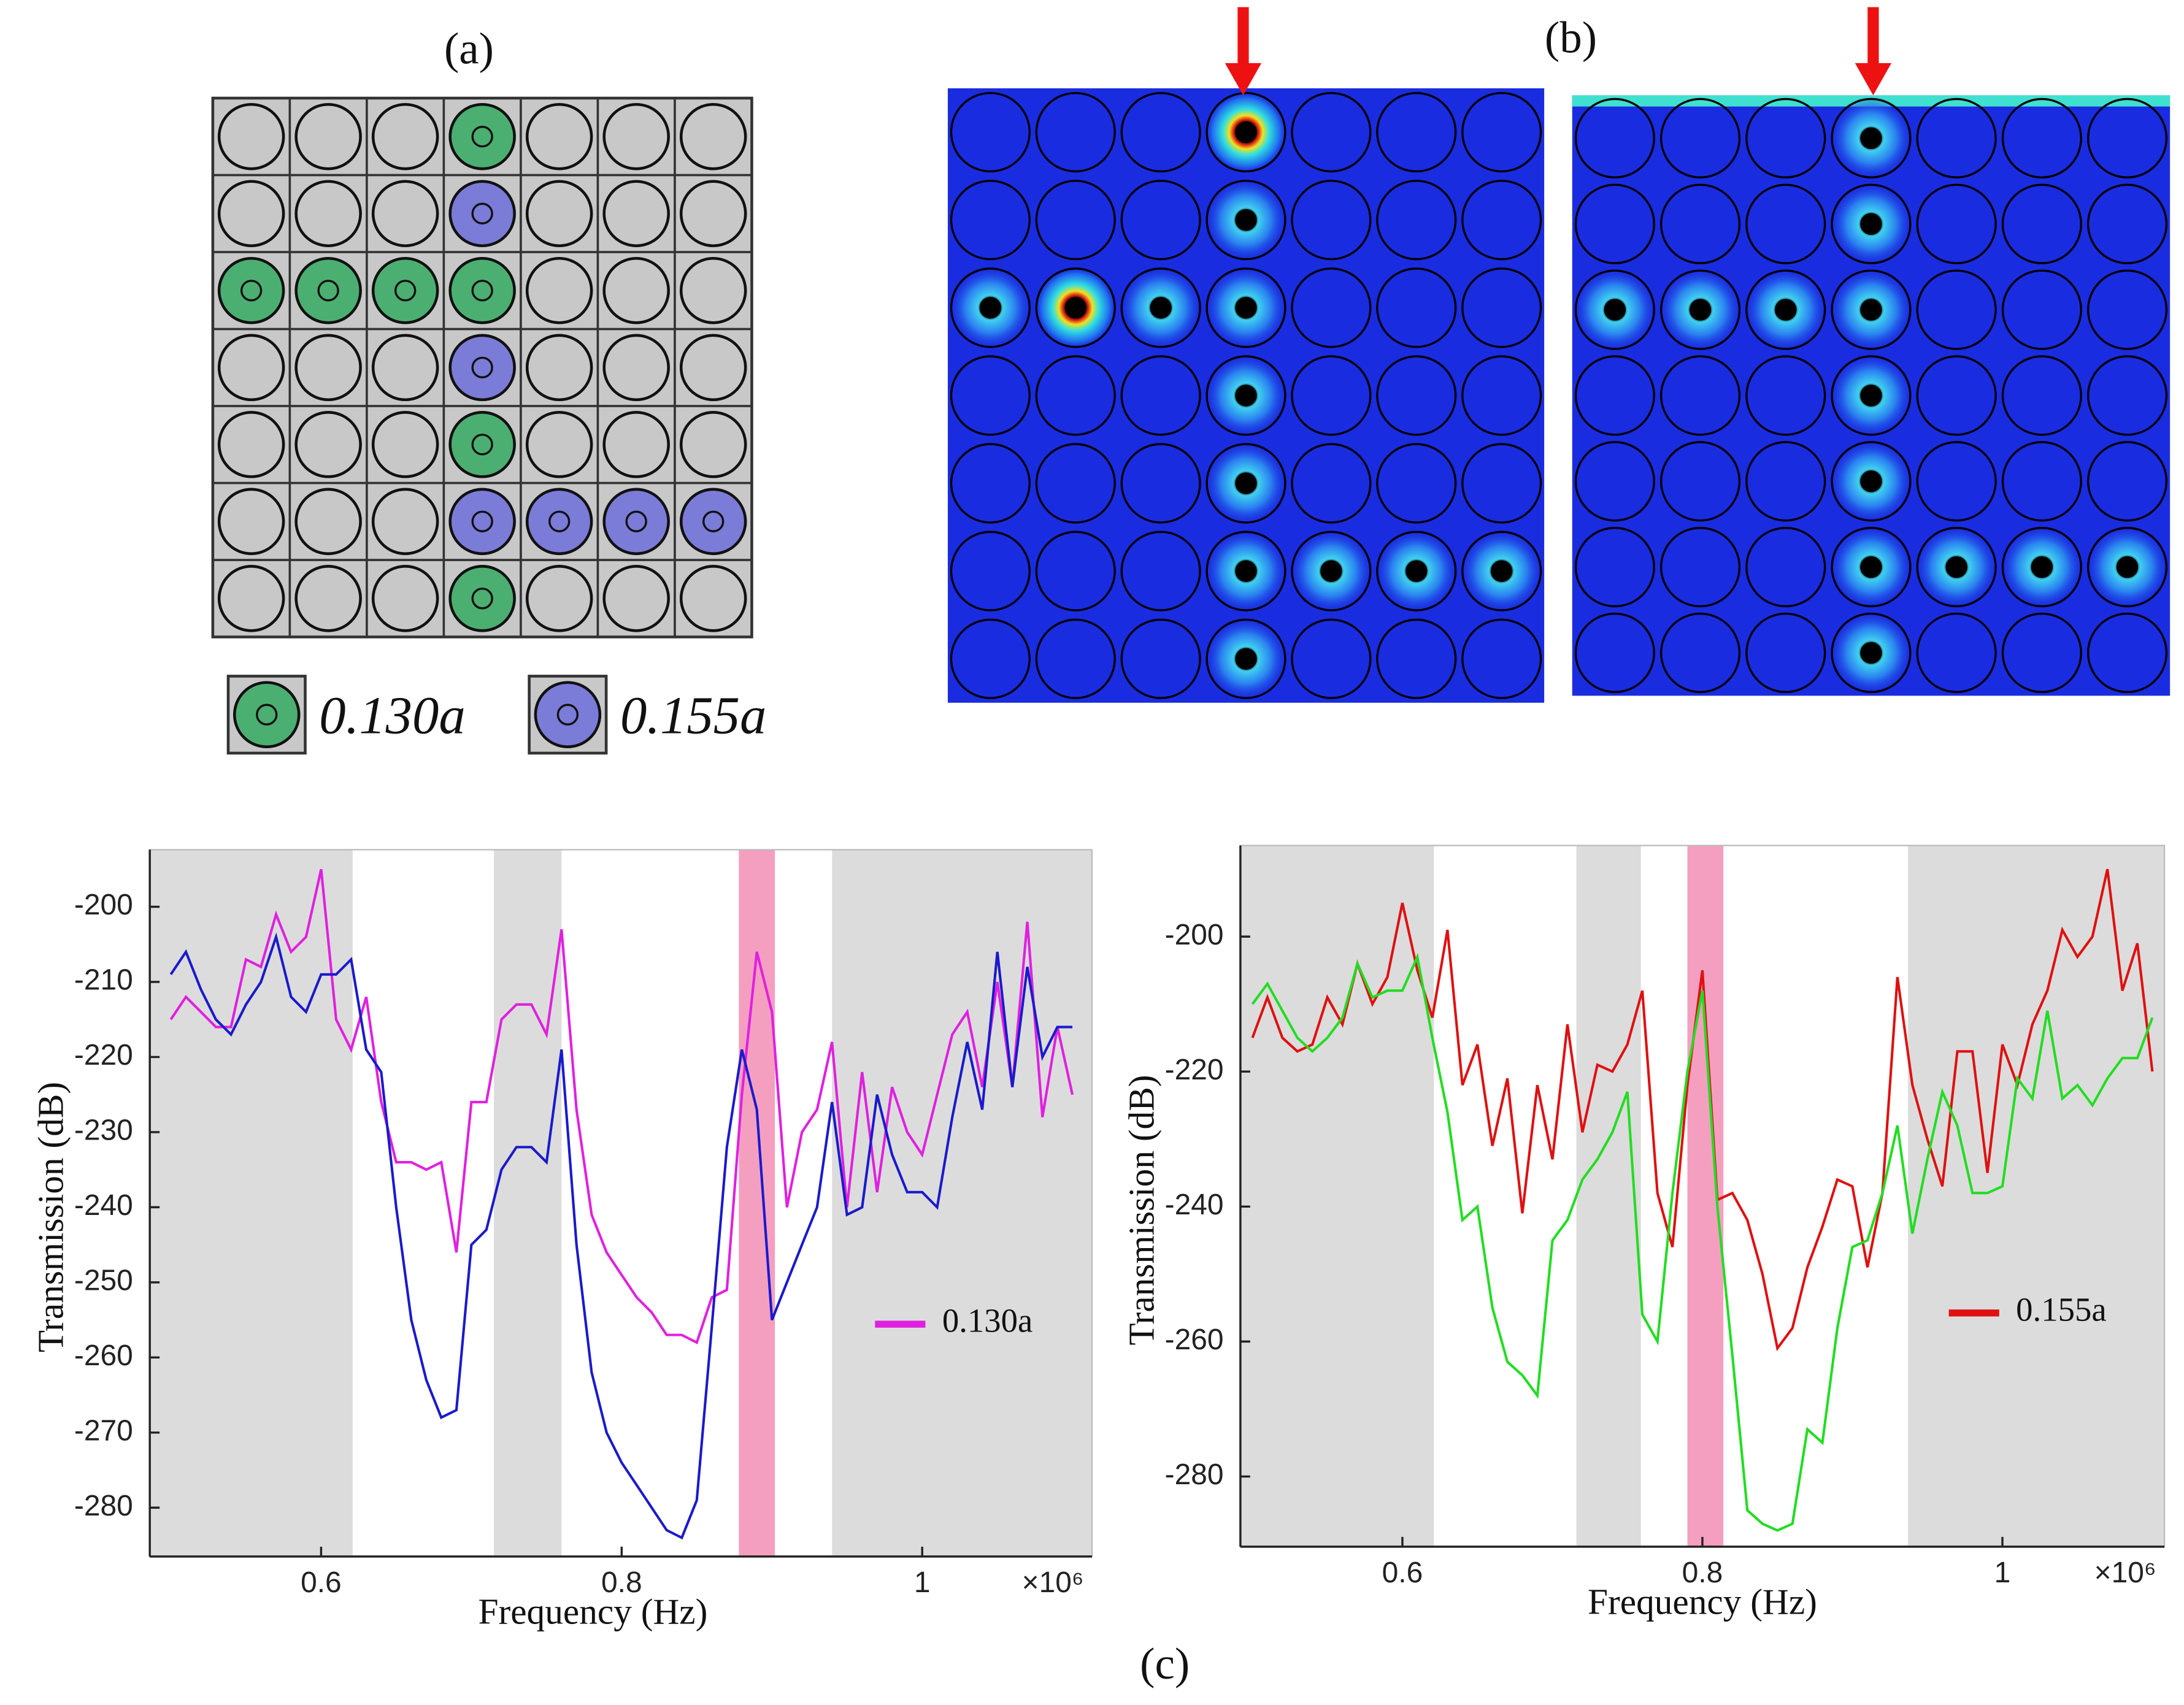 The image size is (2184, 1705). I want to click on panel-label: (c), so click(1165, 1663).